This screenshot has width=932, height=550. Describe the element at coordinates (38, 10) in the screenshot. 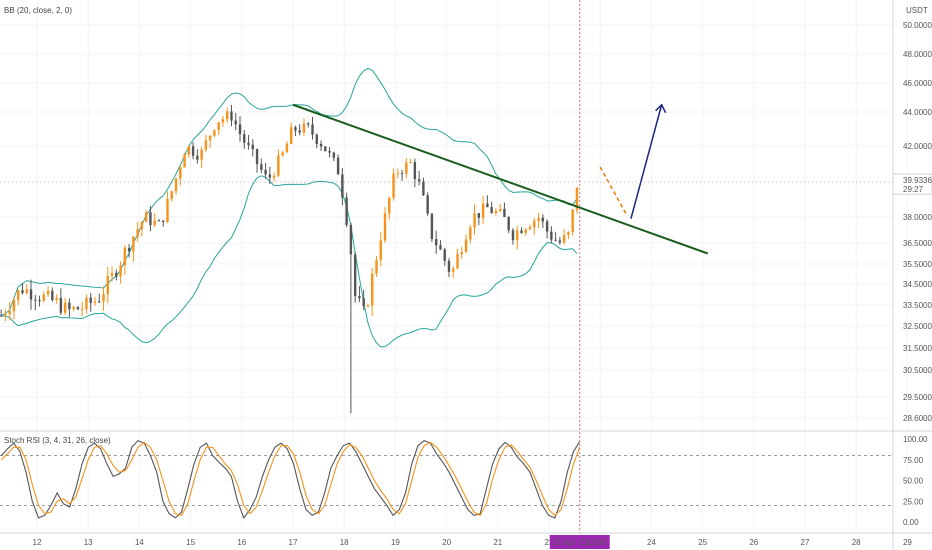

I see `main-indicator-legend: BB (20, close, 2, 0)` at that location.